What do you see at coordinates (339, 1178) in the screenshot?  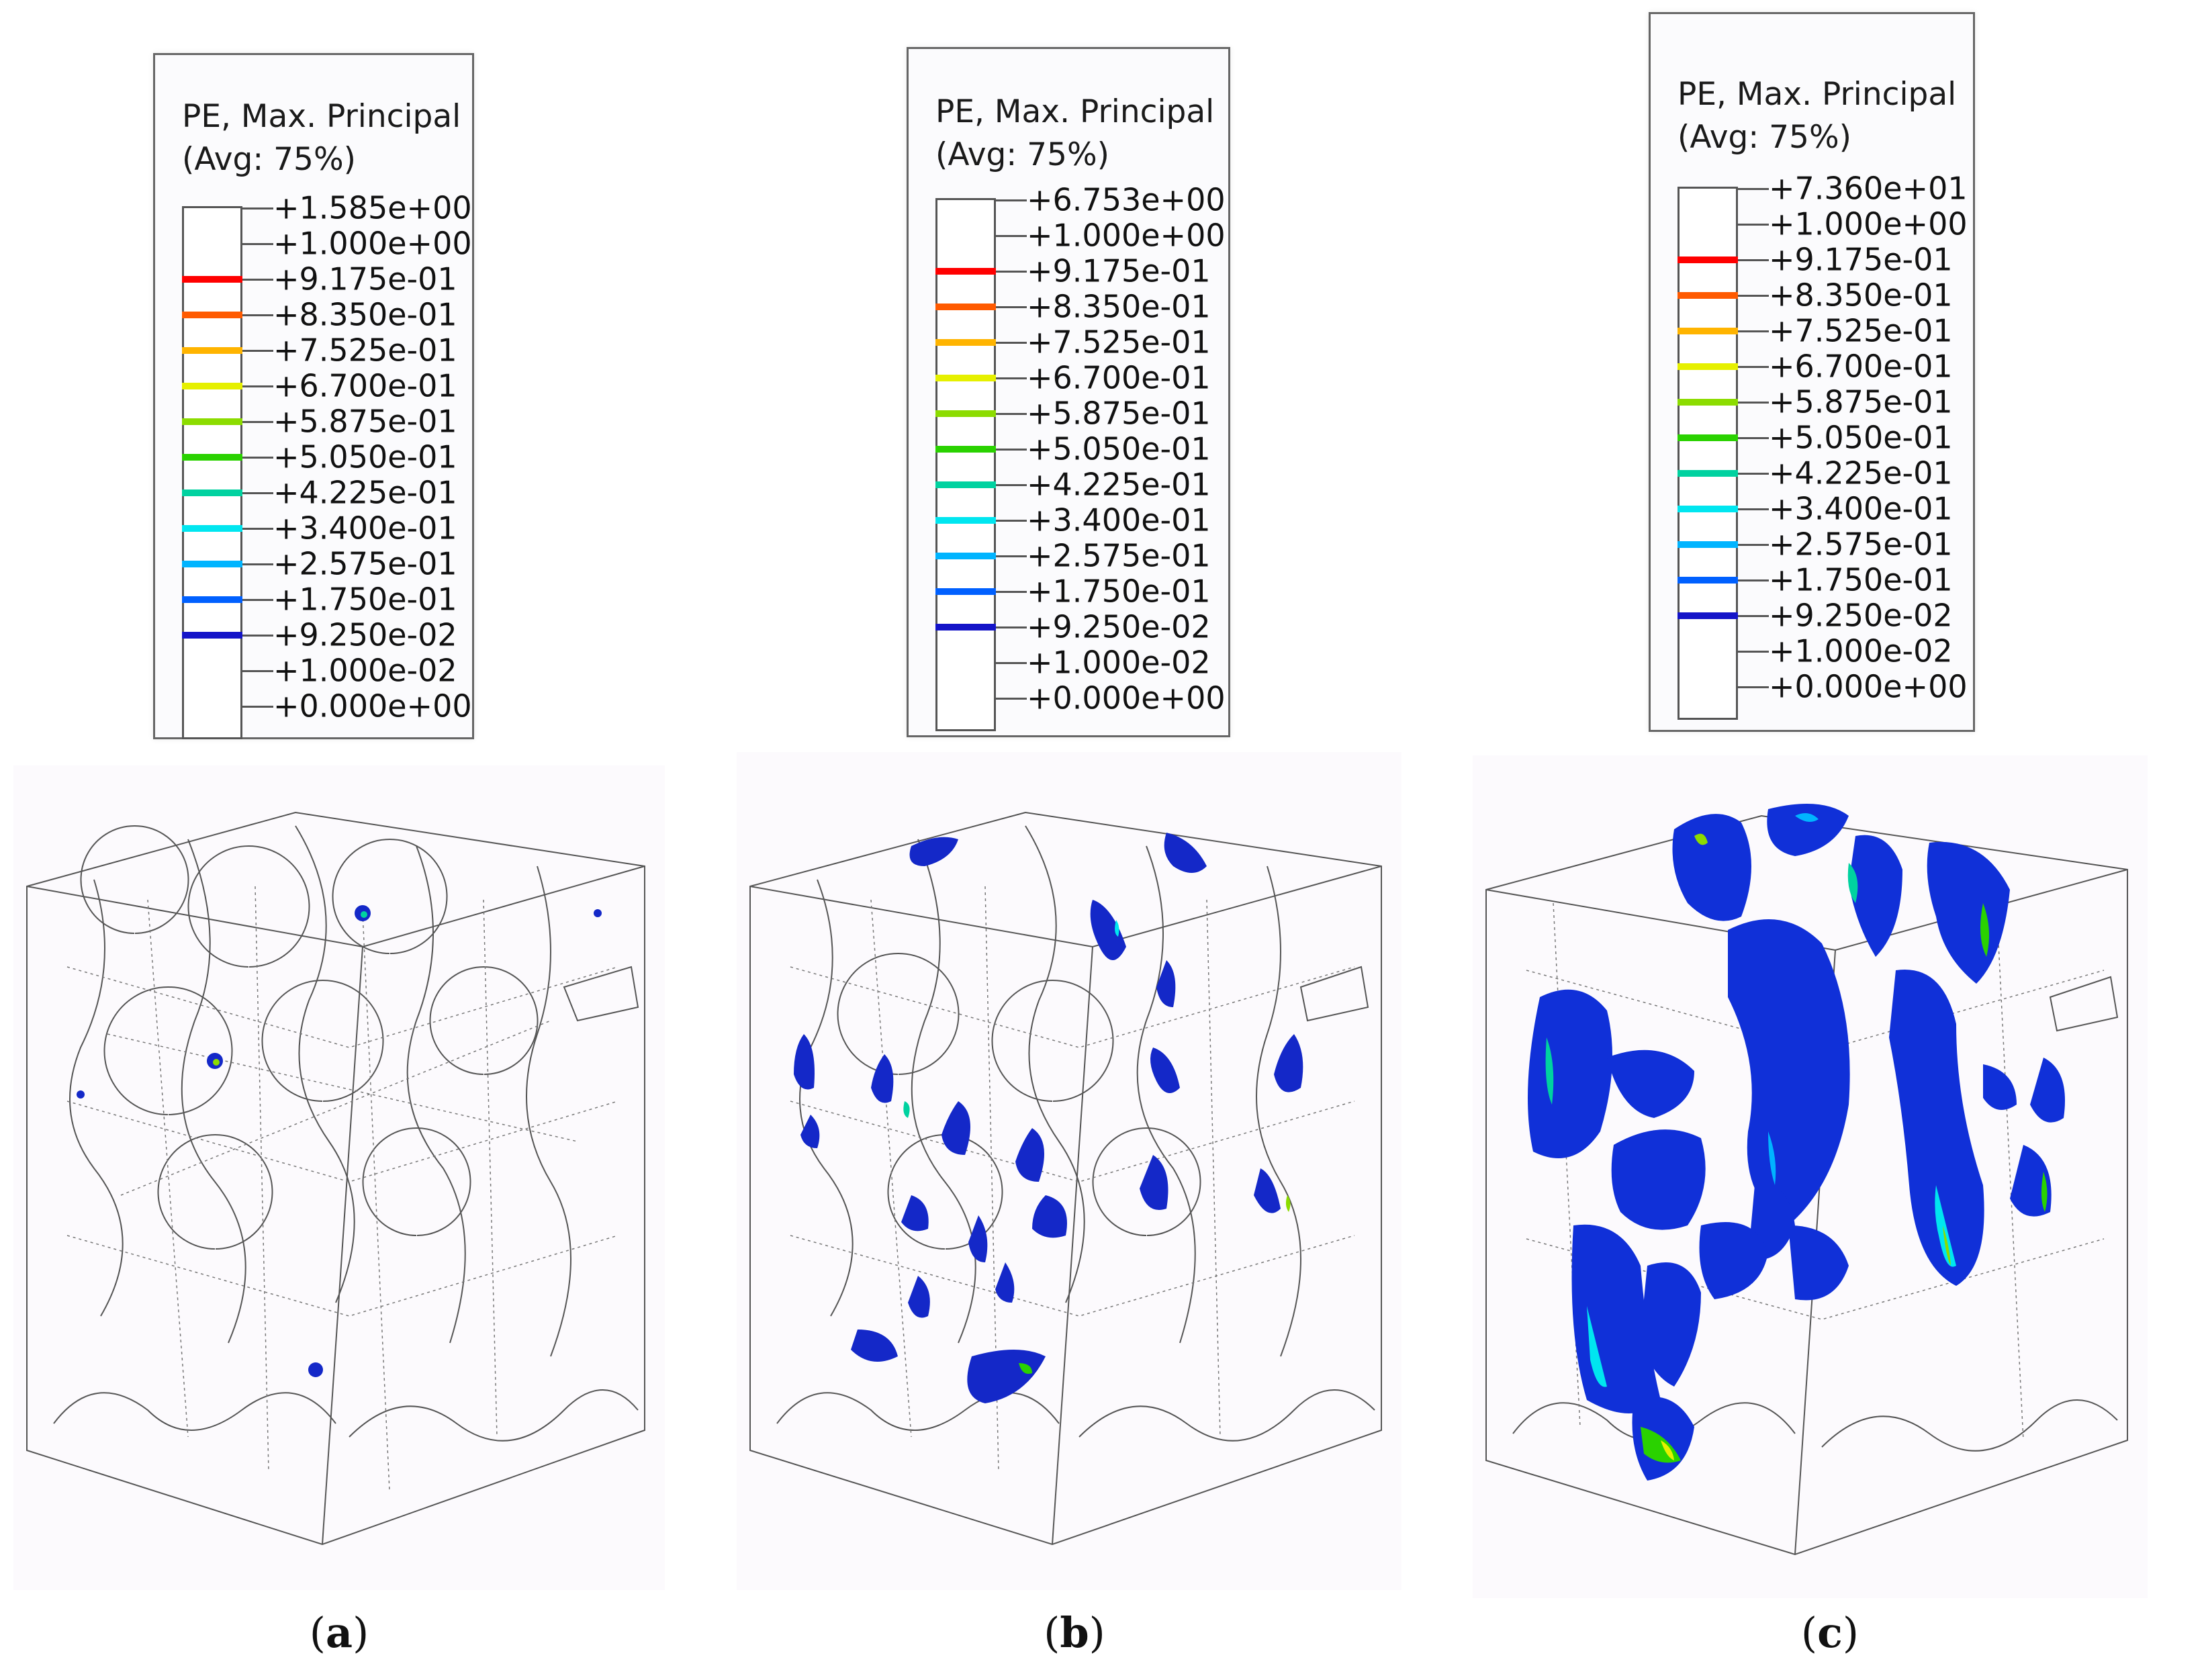 I see `fe-model-panel-a` at bounding box center [339, 1178].